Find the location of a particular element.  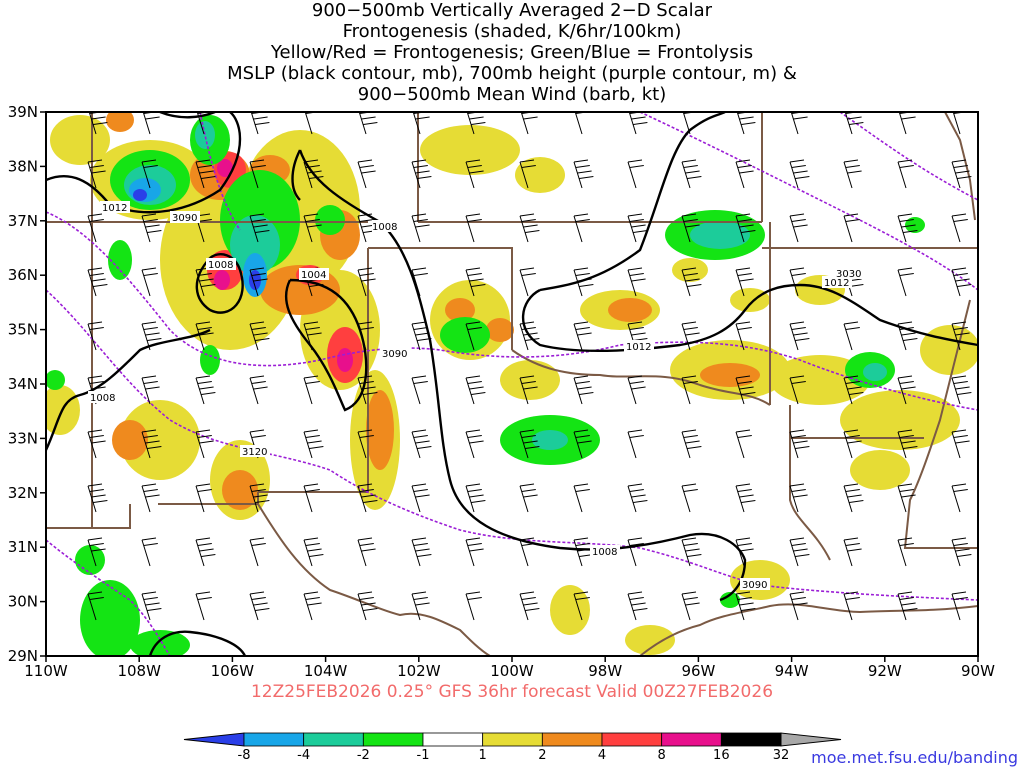

lon-tick-label: 108W is located at coordinates (139, 671).